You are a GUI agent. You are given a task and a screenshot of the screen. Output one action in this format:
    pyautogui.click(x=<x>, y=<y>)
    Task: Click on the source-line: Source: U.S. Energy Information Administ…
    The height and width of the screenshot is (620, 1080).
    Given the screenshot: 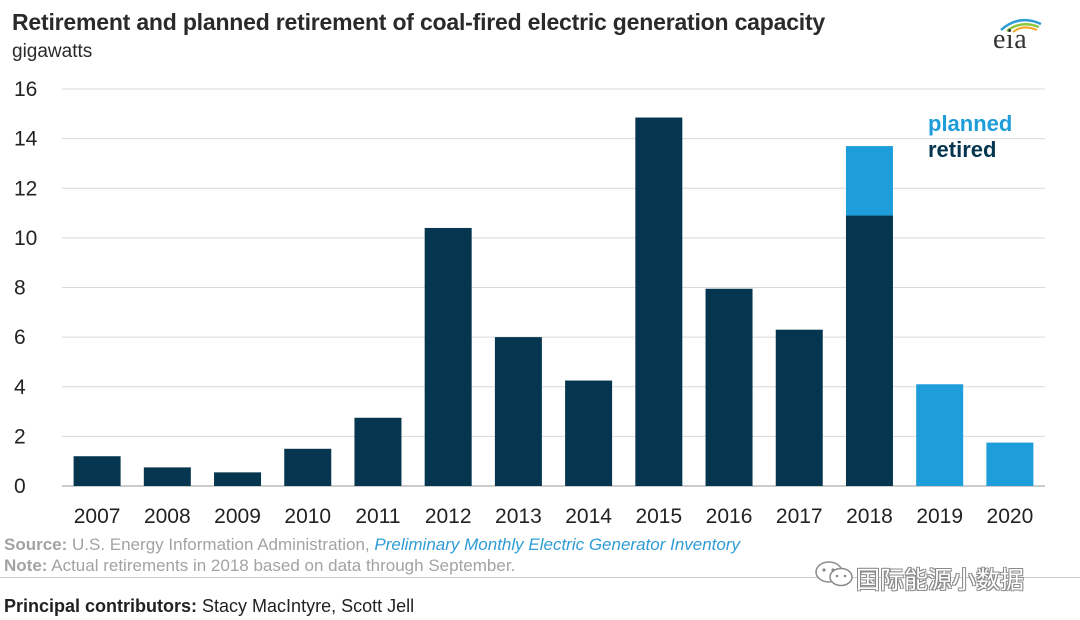 What is the action you would take?
    pyautogui.click(x=372, y=545)
    